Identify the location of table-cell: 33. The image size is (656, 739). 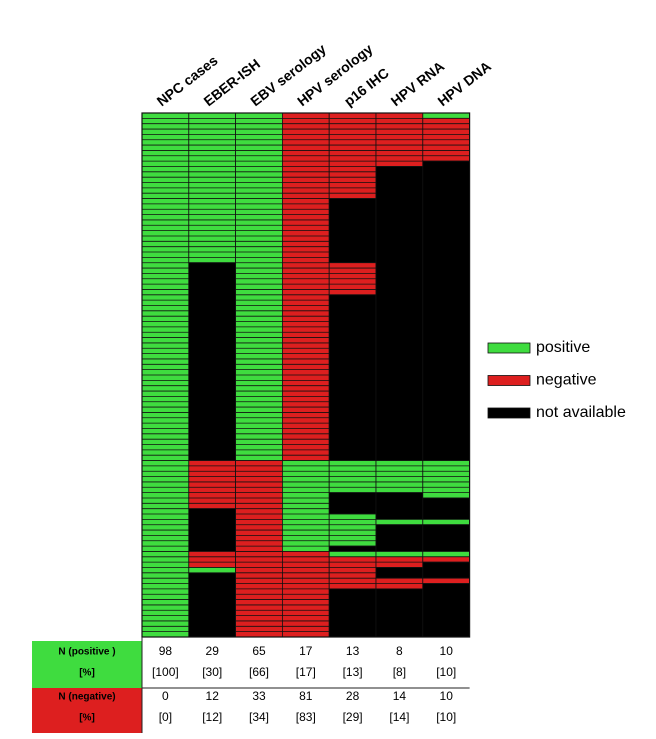
(259, 696).